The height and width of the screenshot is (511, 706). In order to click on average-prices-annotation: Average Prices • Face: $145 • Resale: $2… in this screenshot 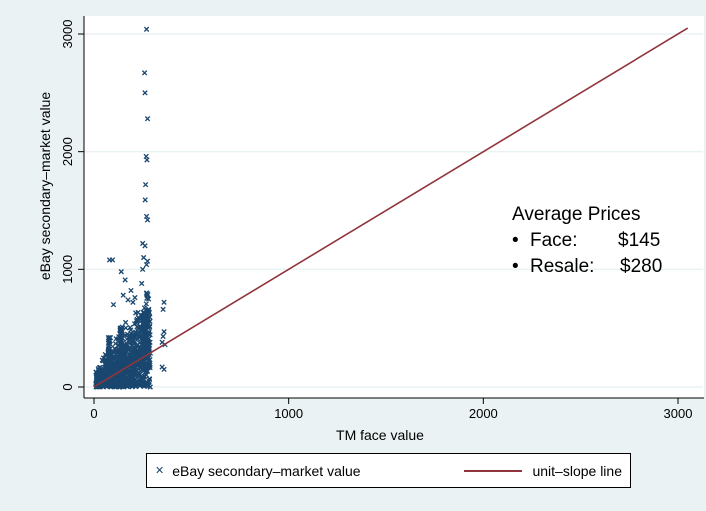, I will do `click(587, 241)`.